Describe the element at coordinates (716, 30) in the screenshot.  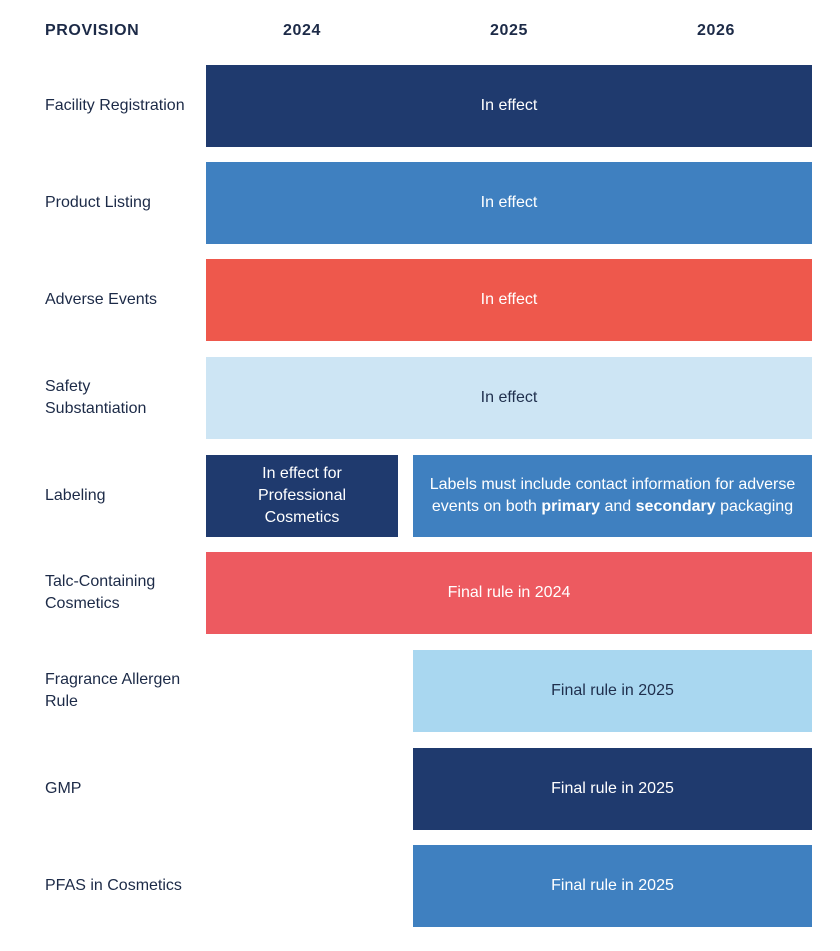
I see `year-header-2026: 2026` at that location.